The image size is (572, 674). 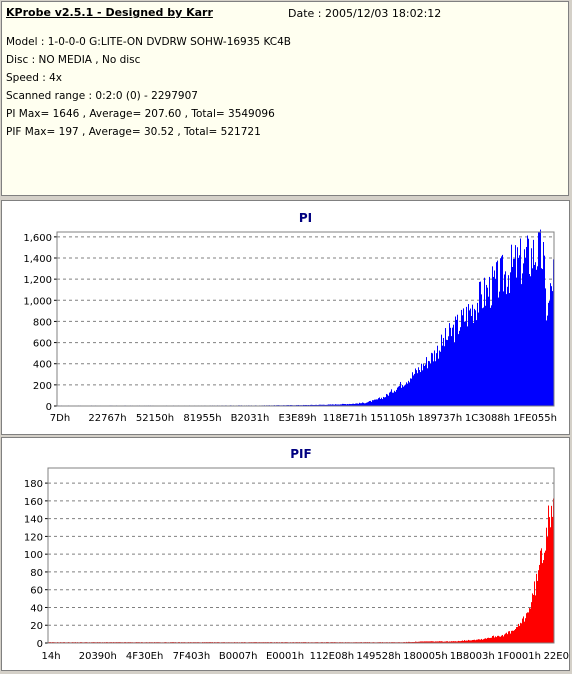 What do you see at coordinates (332, 656) in the screenshot?
I see `x-tick-label: 112E08h` at bounding box center [332, 656].